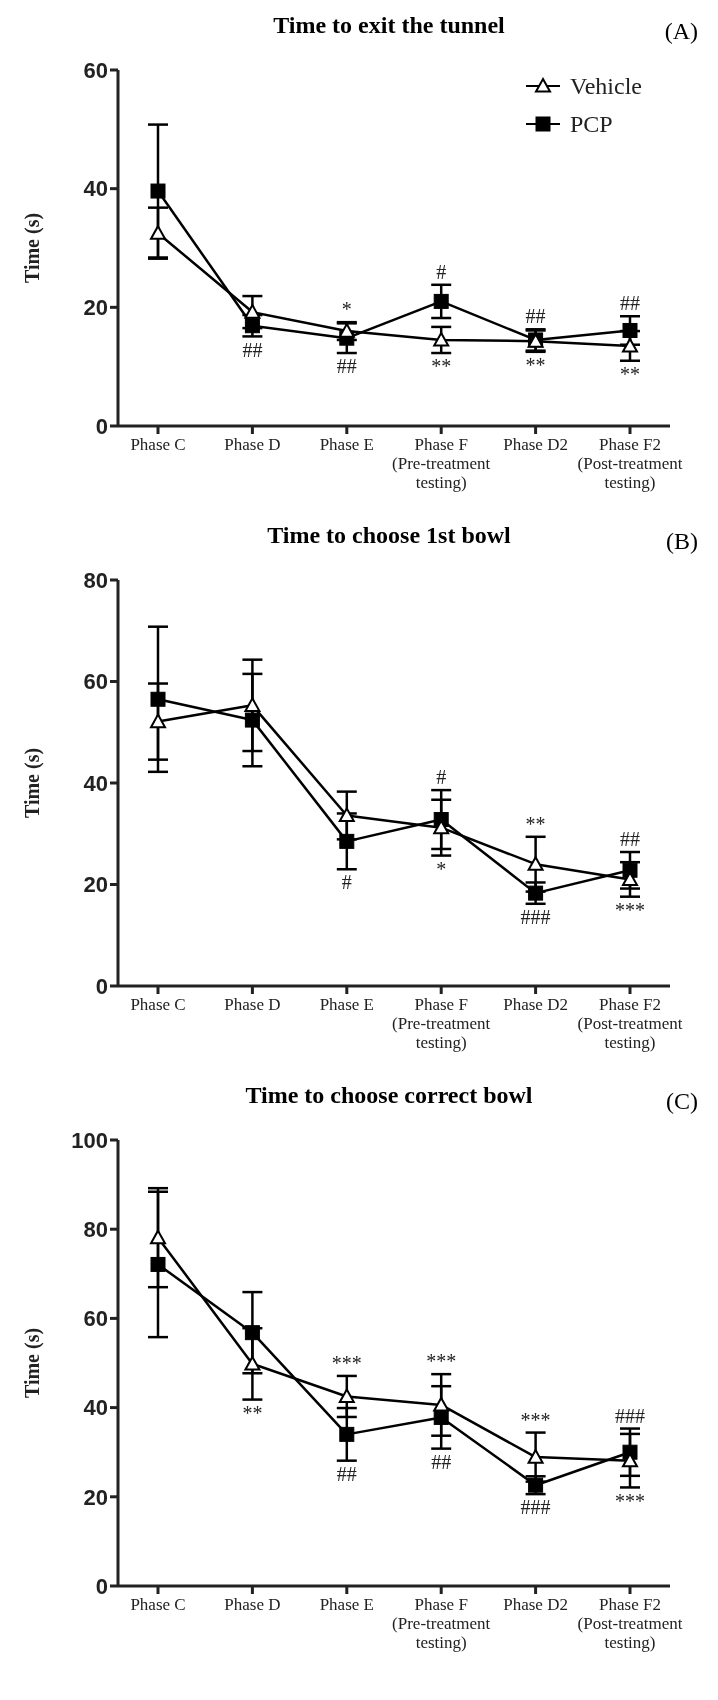 The image size is (718, 1700). I want to click on chart-title: Time to choose correct bowl, so click(389, 1095).